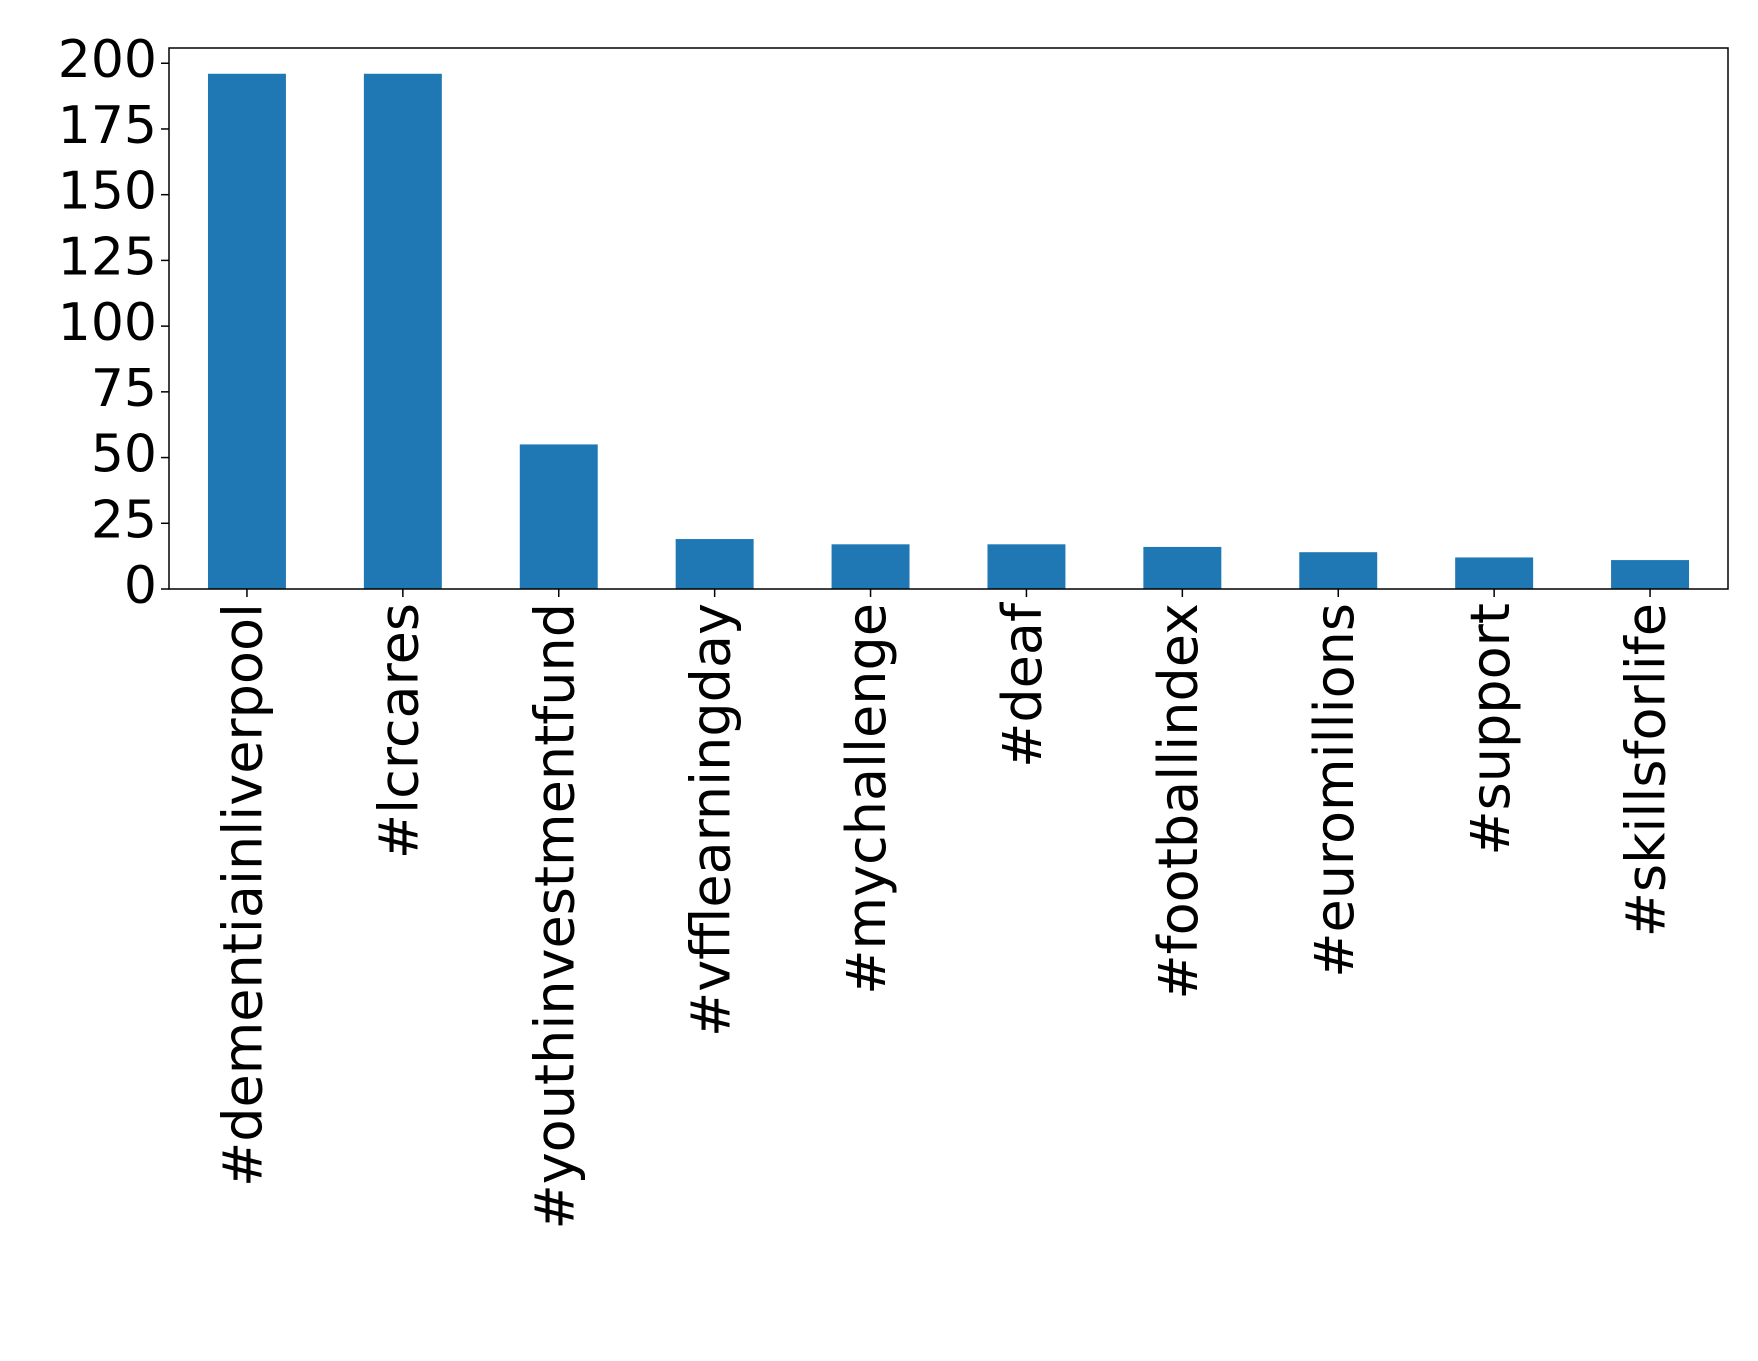 The width and height of the screenshot is (1758, 1361). Describe the element at coordinates (1646, 770) in the screenshot. I see `x-tick-label: #skillsforlife` at that location.